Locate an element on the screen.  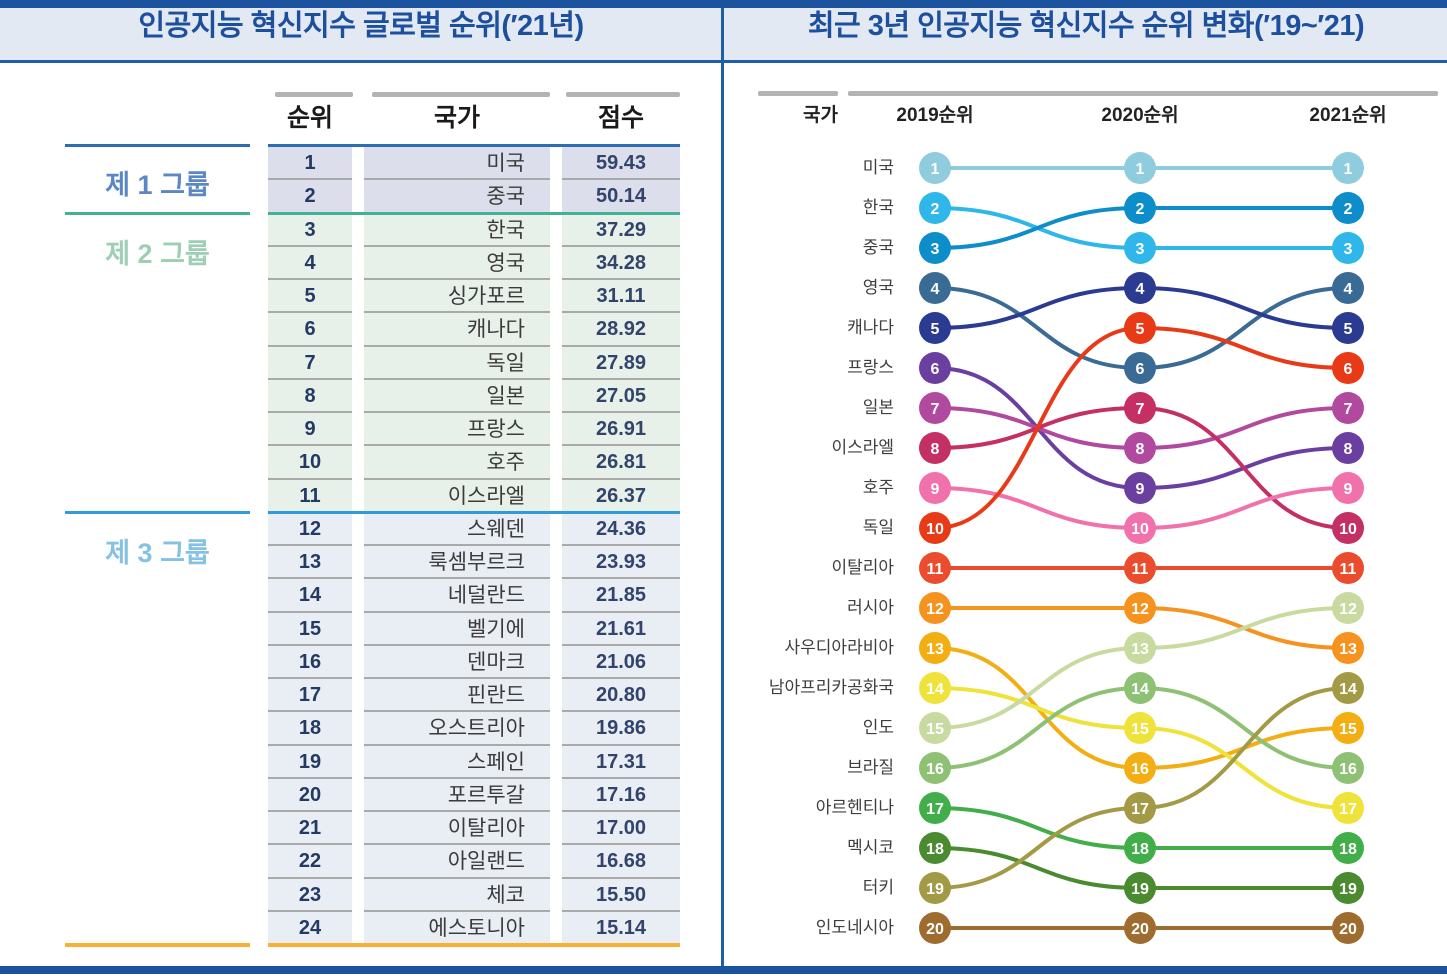
table-cell-score: 59.43 is located at coordinates (621, 164).